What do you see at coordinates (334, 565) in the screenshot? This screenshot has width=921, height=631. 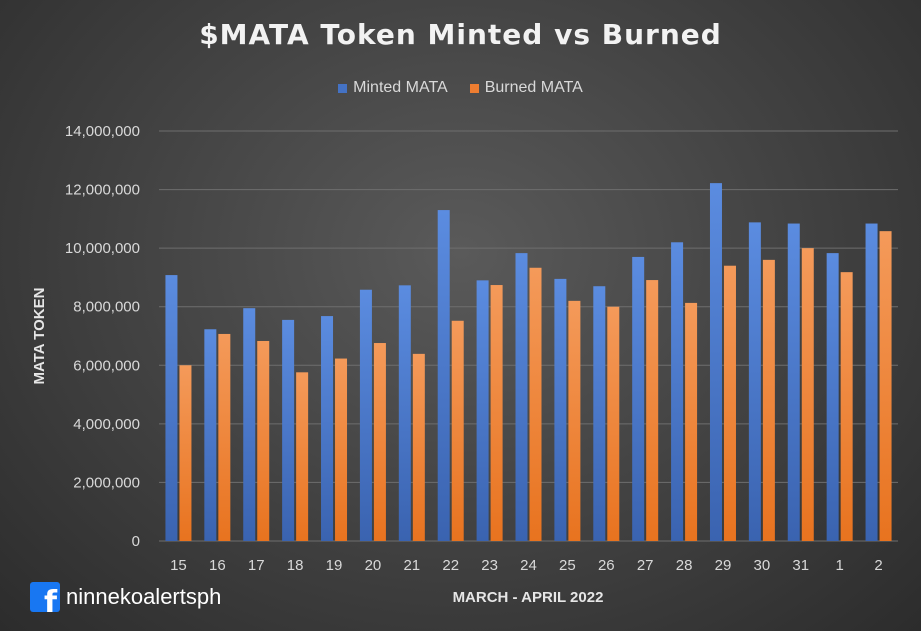 I see `x-tick-label: 19` at bounding box center [334, 565].